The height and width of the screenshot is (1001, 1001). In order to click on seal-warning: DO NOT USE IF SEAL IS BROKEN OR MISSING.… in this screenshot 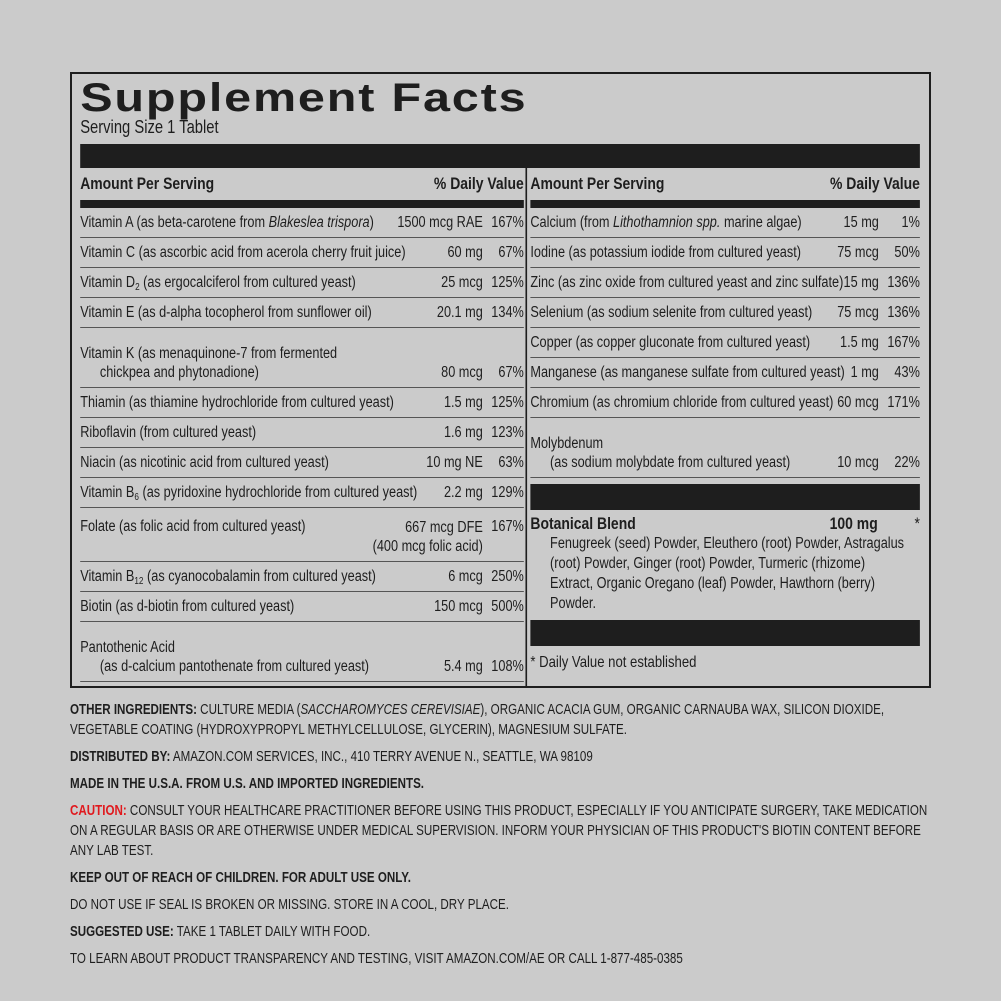, I will do `click(289, 905)`.